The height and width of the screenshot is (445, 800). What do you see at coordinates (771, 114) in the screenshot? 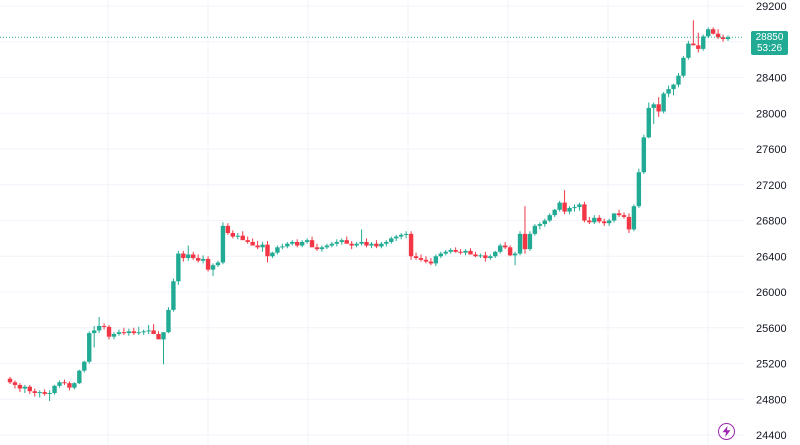
I see `y-tick-label: 28000` at bounding box center [771, 114].